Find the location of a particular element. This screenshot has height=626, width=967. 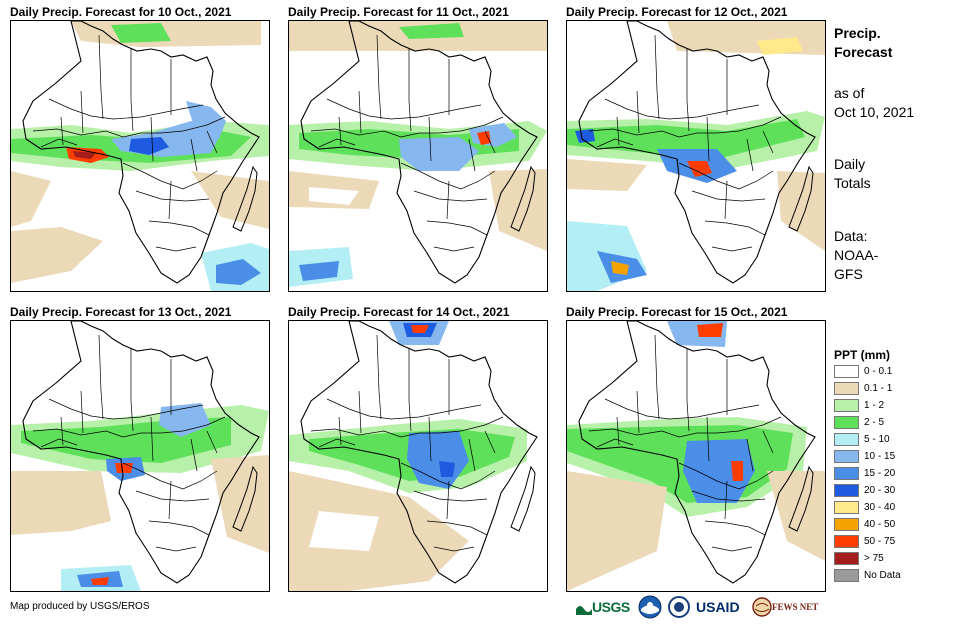

dos-logo is located at coordinates (680, 607).